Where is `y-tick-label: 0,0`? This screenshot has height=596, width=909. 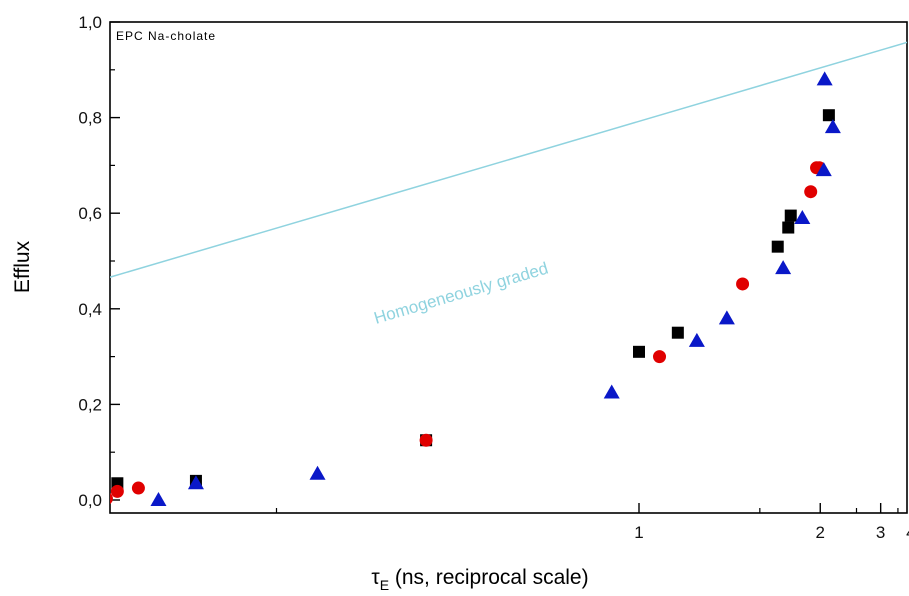 y-tick-label: 0,0 is located at coordinates (90, 500).